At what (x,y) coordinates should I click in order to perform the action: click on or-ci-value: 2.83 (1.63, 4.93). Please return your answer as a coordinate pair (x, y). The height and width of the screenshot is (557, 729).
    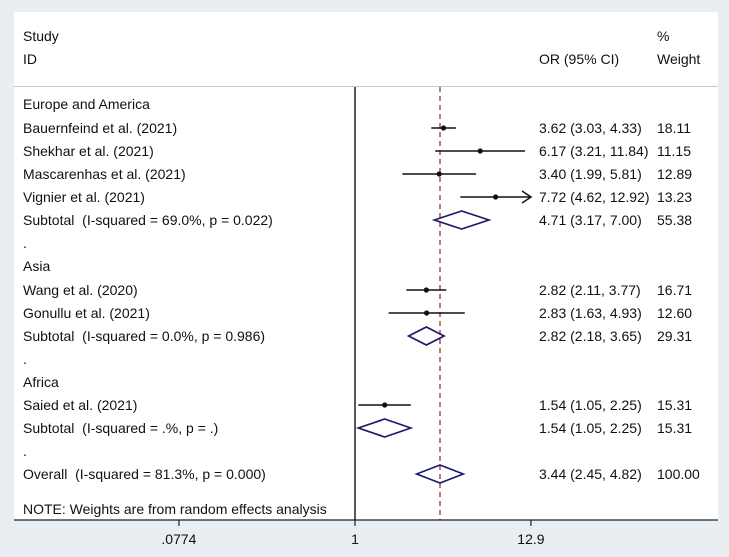
    Looking at the image, I should click on (590, 313).